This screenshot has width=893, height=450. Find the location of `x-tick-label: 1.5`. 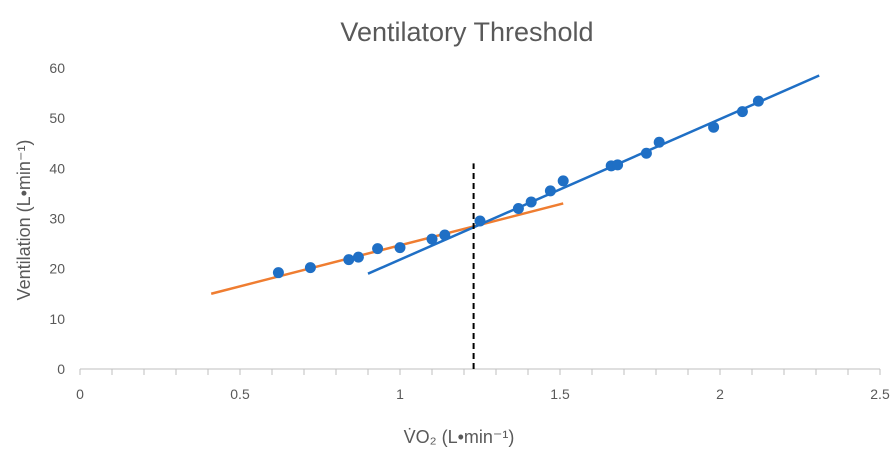

x-tick-label: 1.5 is located at coordinates (560, 394).